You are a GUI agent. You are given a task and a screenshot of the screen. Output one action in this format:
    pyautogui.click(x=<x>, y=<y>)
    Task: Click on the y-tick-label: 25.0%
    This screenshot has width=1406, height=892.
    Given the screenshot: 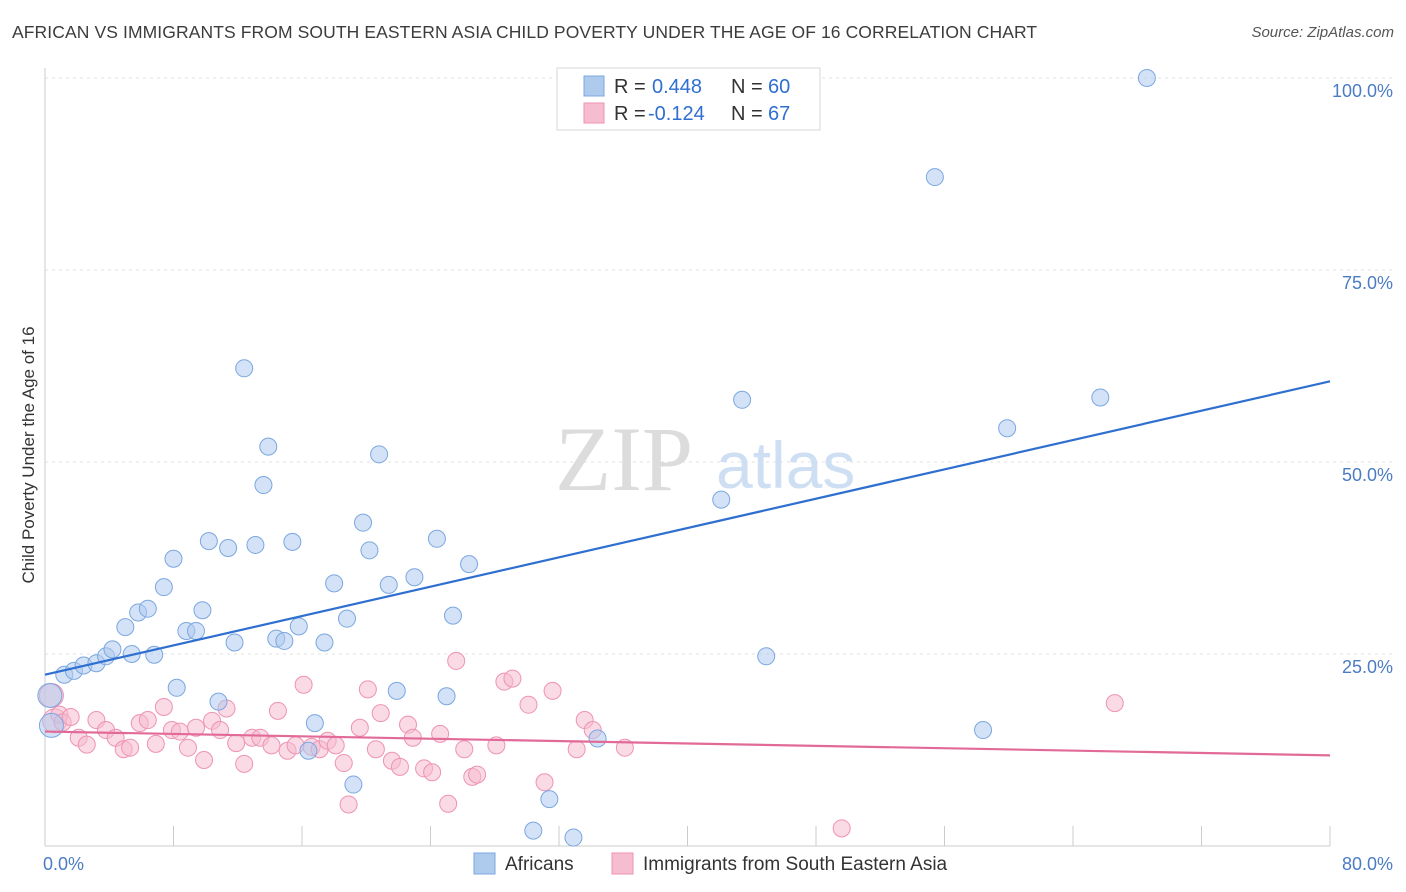 What is the action you would take?
    pyautogui.click(x=1367, y=667)
    